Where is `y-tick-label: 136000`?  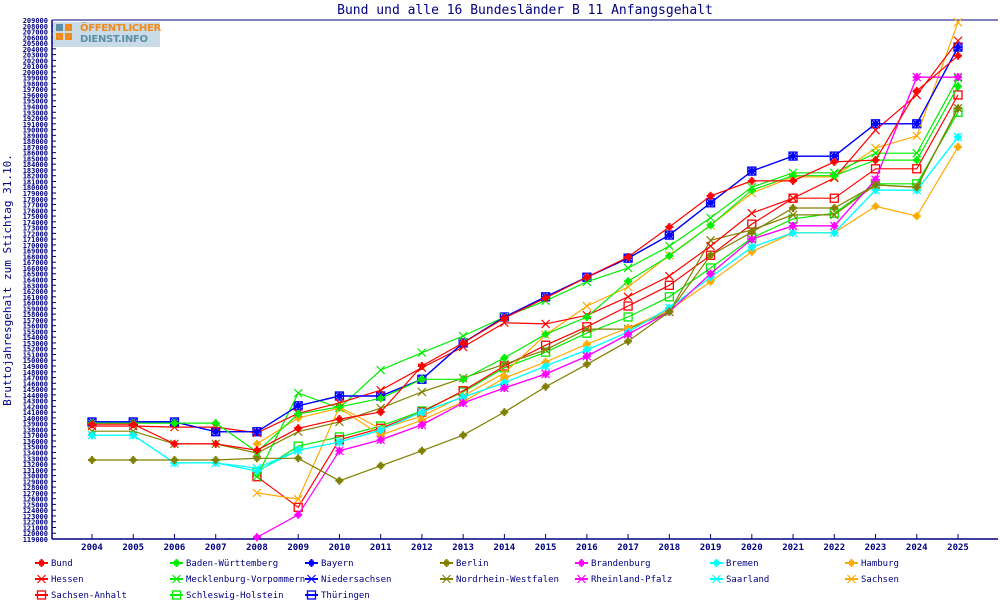
y-tick-label: 136000 is located at coordinates (35, 442).